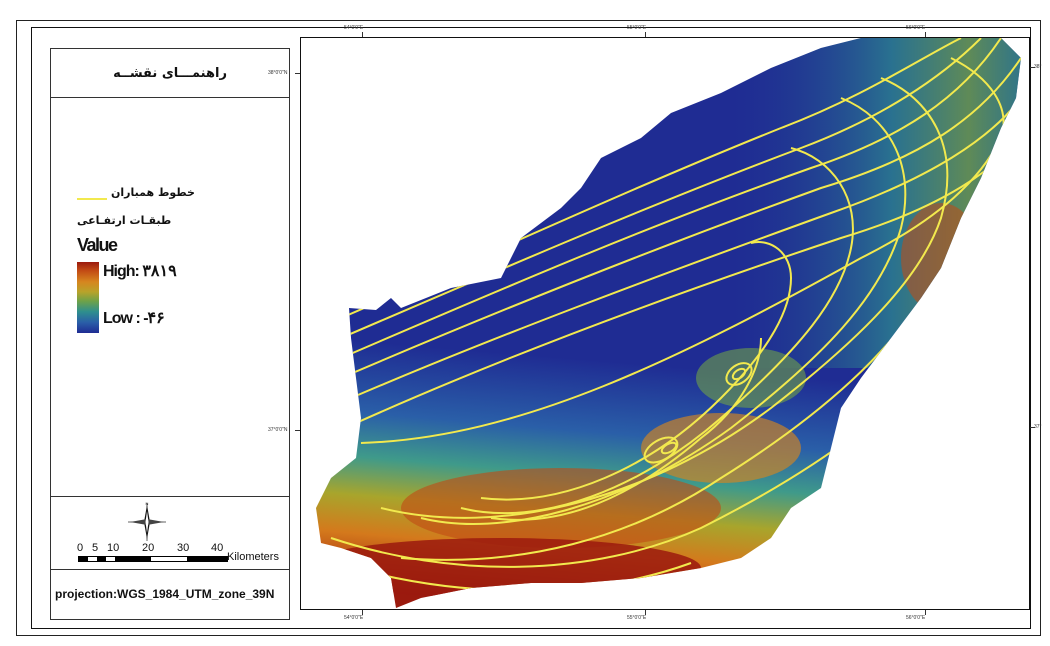 This screenshot has width=1050, height=646. Describe the element at coordinates (140, 271) in the screenshot. I see `legend-high-label: High: ۳۸۱۹` at that location.